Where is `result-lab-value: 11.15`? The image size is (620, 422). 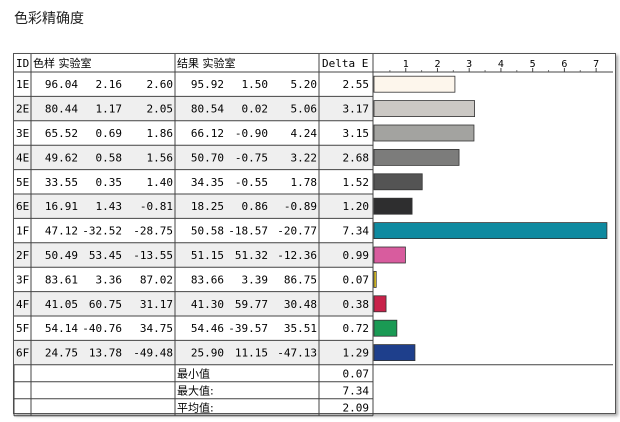
result-lab-value: 11.15 is located at coordinates (251, 353).